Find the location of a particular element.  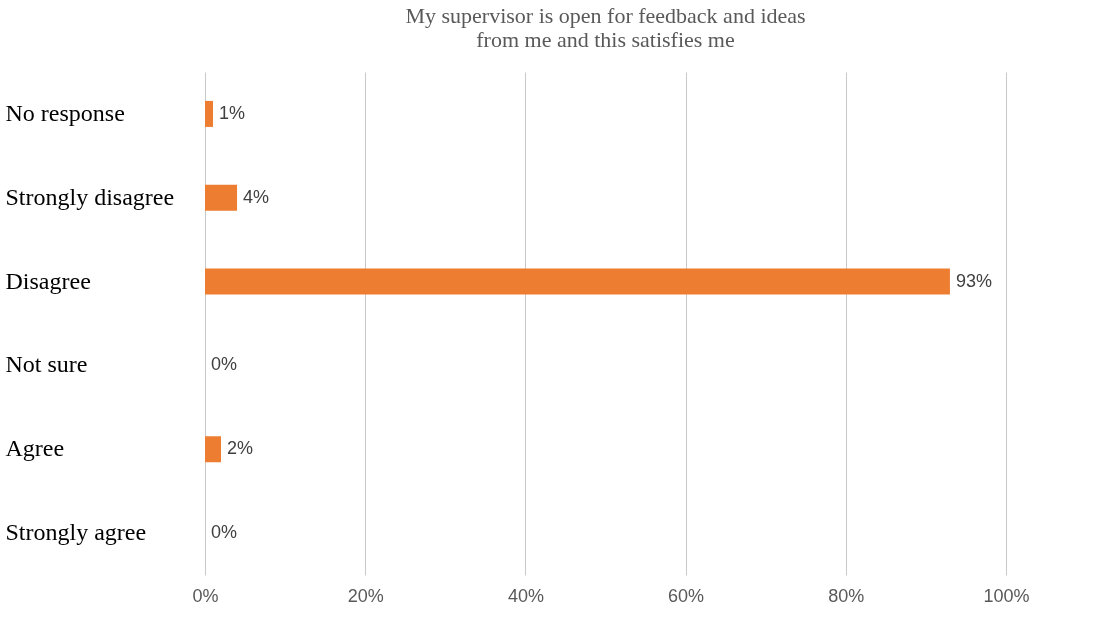

chart-title: My supervisor is open for feedback and ideas from me and this satisfies me is located at coordinates (605, 27).